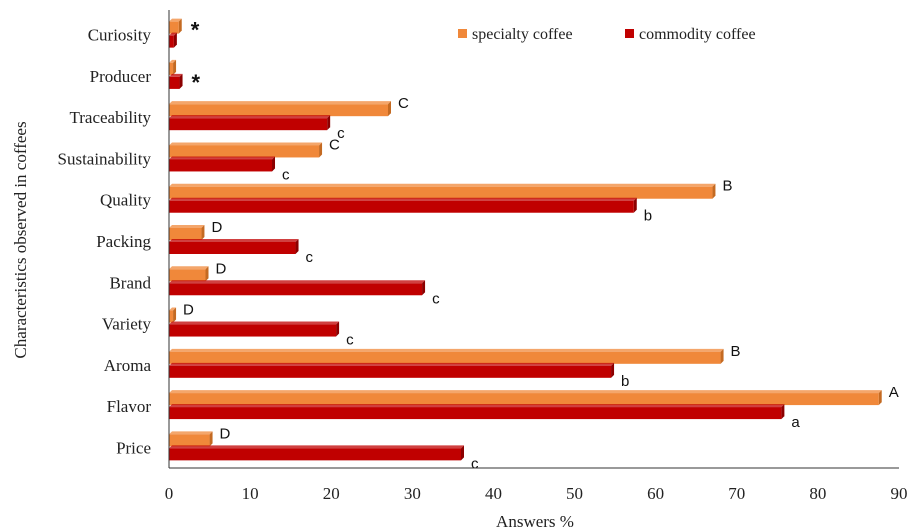 This screenshot has height=532, width=909. I want to click on bar-commodity-producer, so click(174, 82).